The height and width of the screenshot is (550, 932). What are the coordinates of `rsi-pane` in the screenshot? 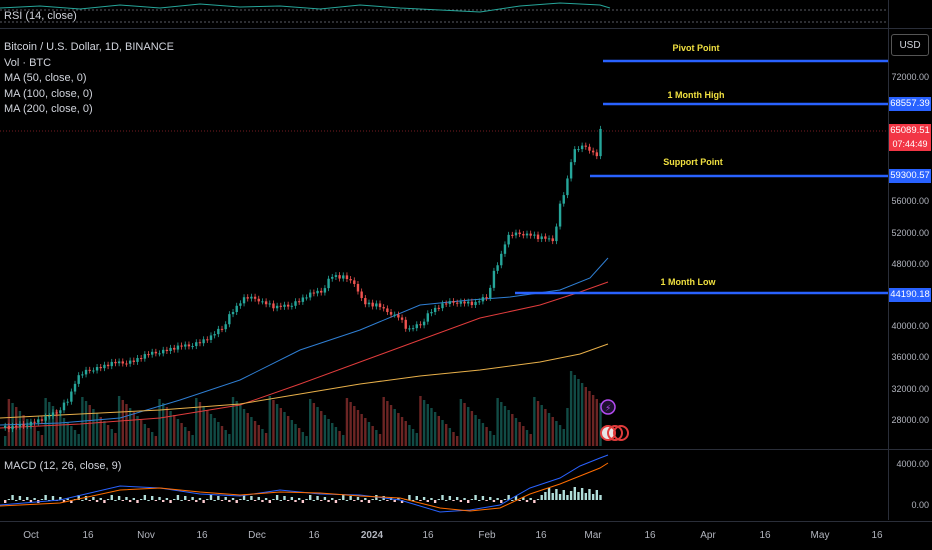 It's located at (444, 14).